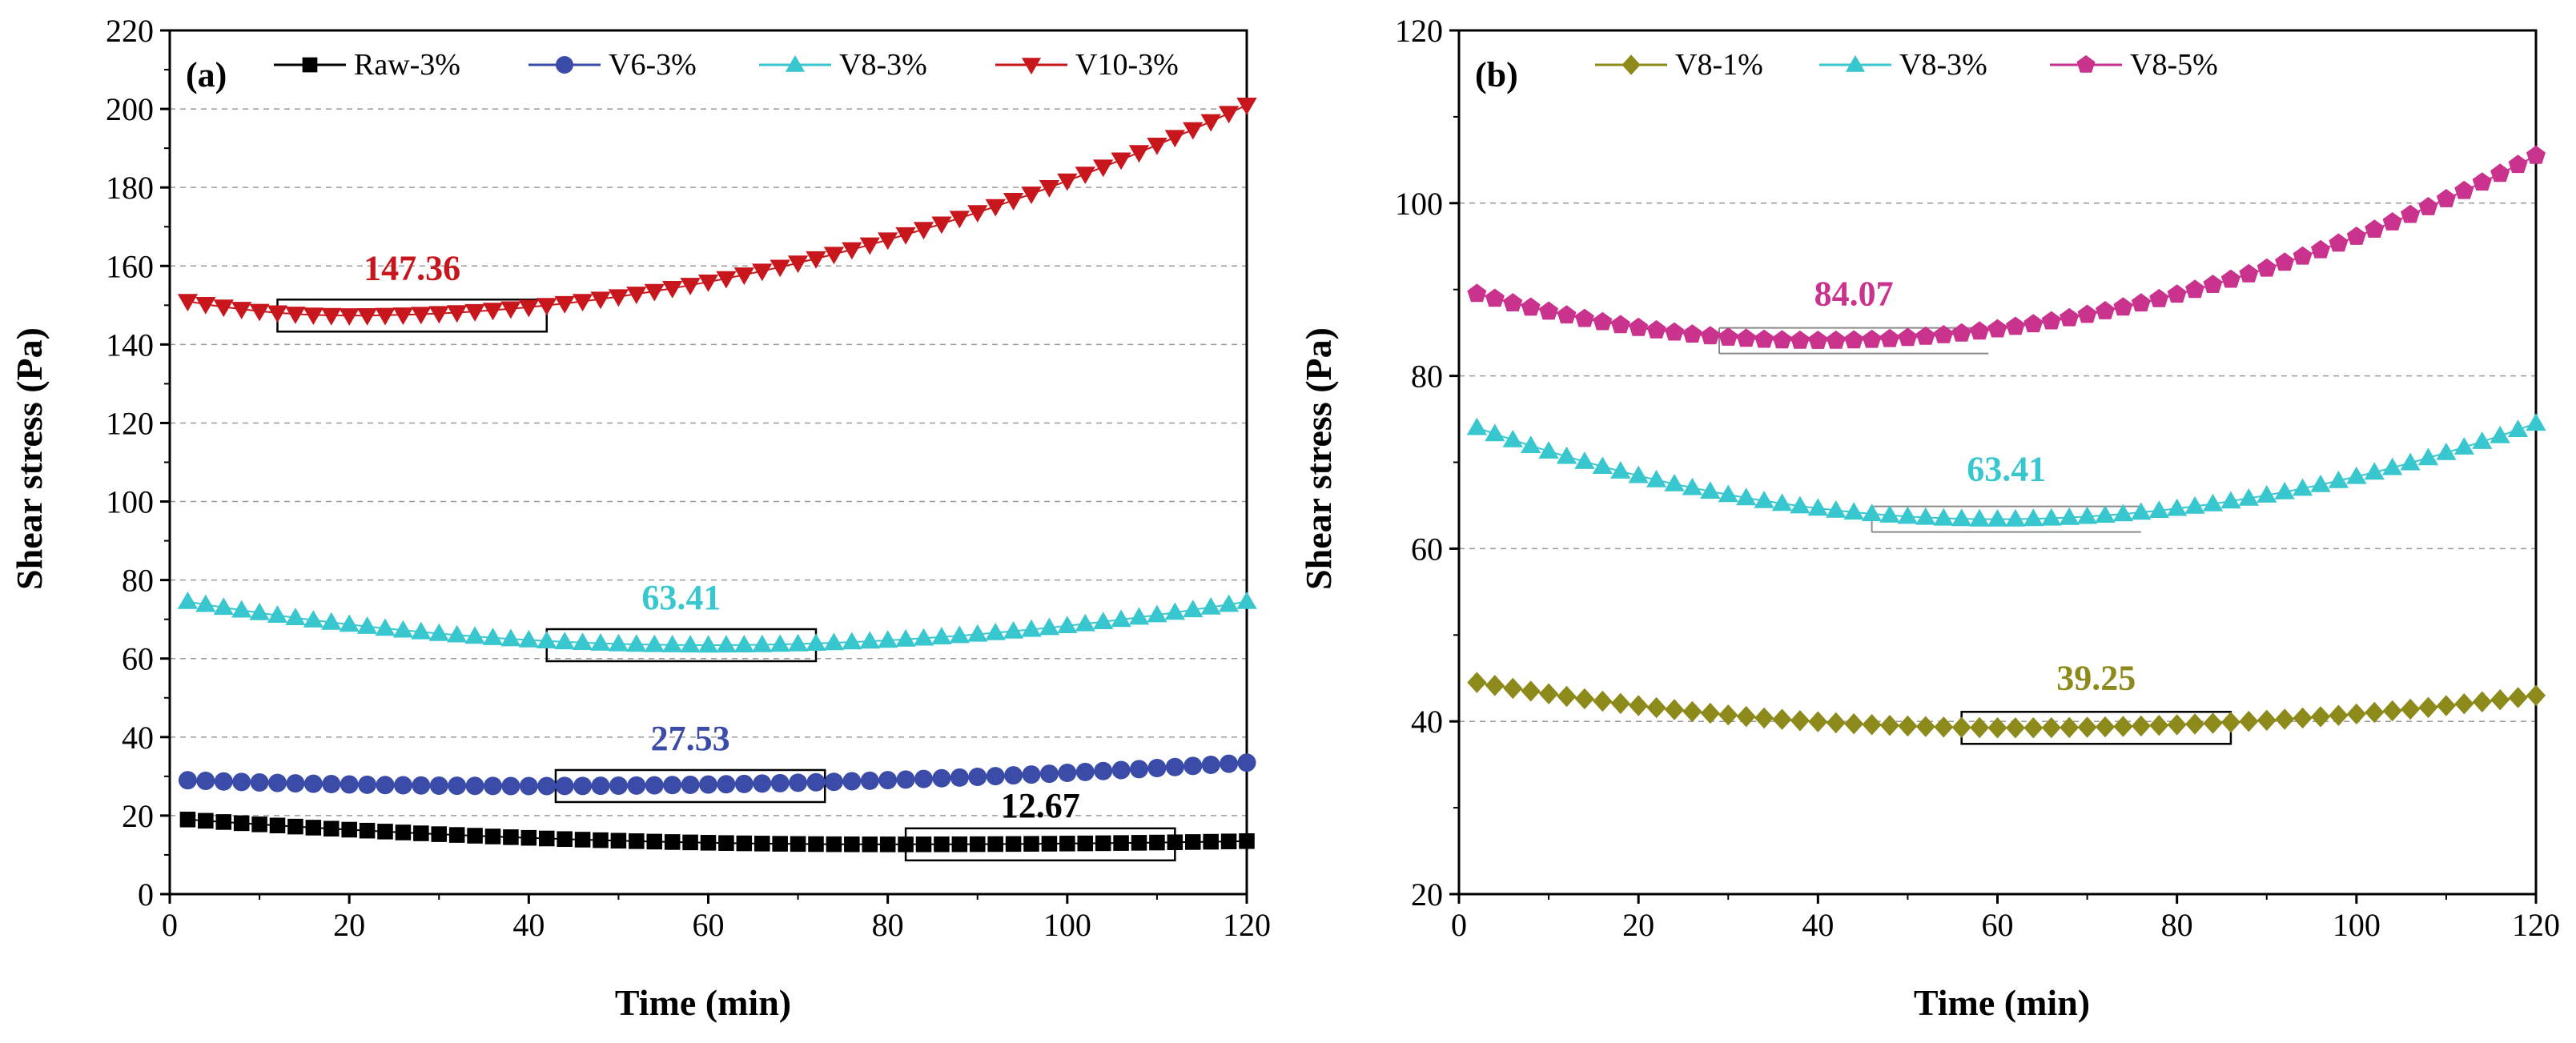  I want to click on panel-b-y-tick-label: 100, so click(1419, 204).